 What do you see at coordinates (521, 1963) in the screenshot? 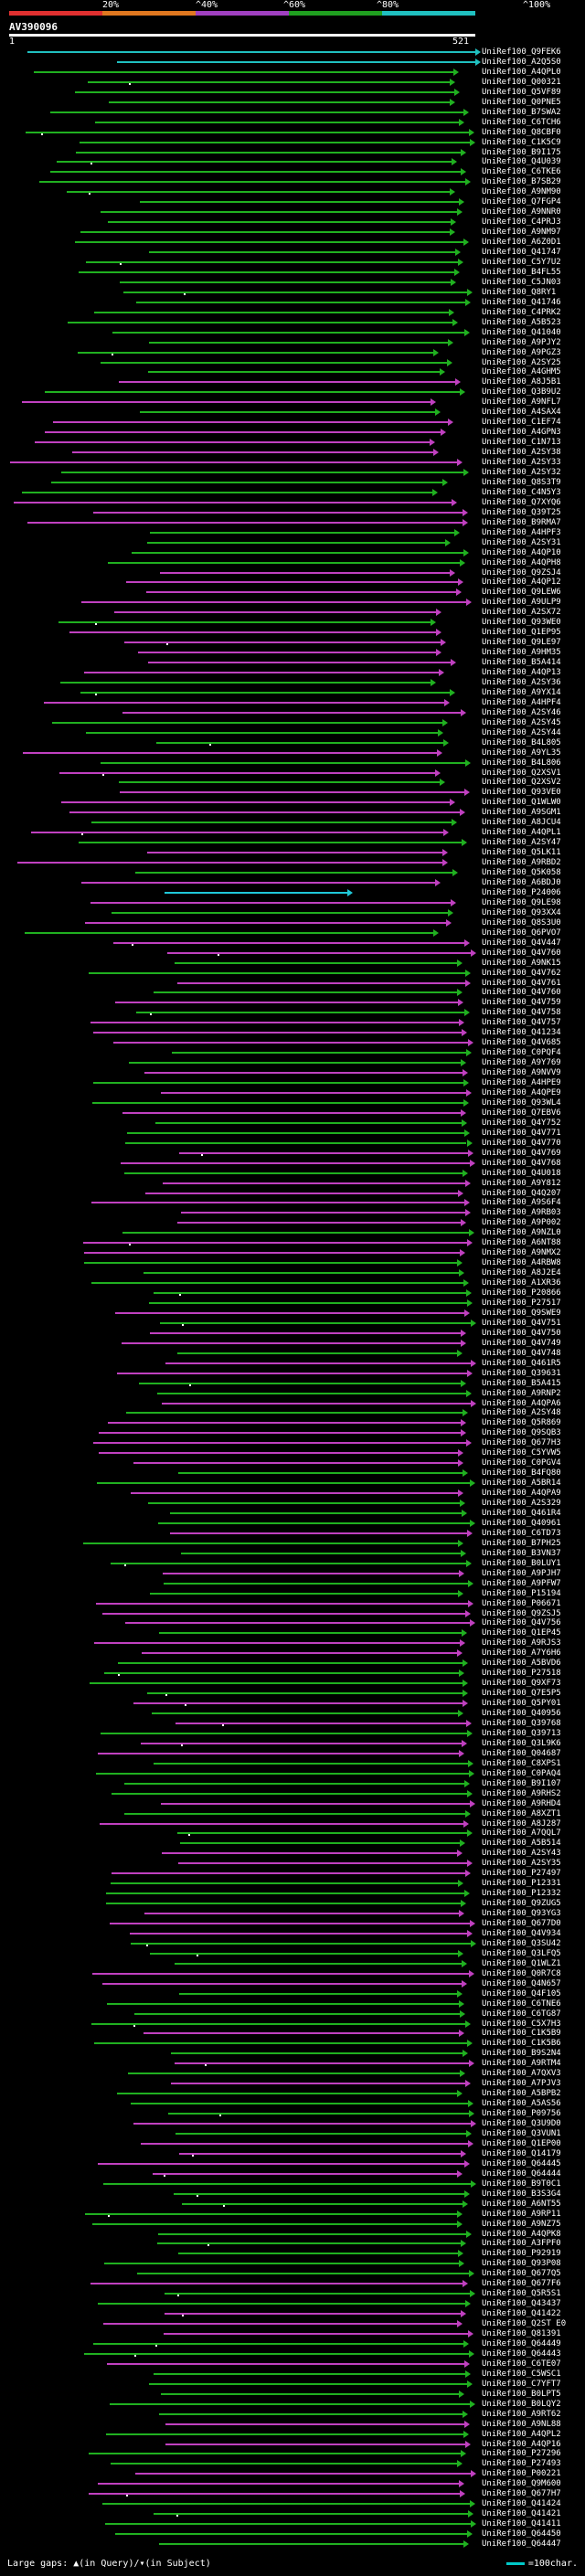
I see `hit-label: UniRef100_Q1WLZ1` at bounding box center [521, 1963].